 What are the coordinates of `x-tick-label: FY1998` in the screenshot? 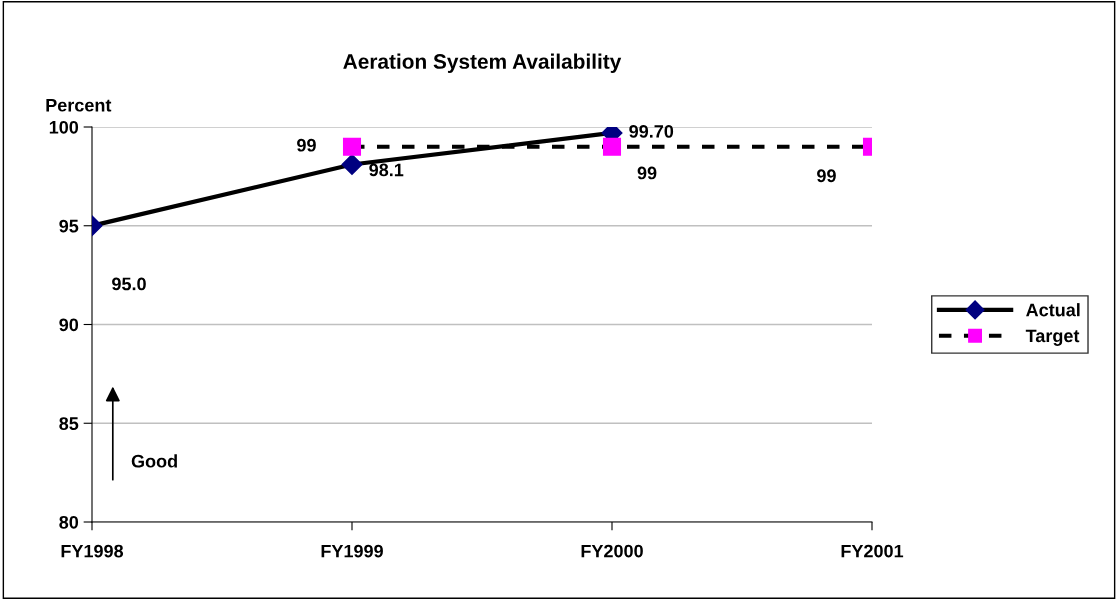 It's located at (92, 551).